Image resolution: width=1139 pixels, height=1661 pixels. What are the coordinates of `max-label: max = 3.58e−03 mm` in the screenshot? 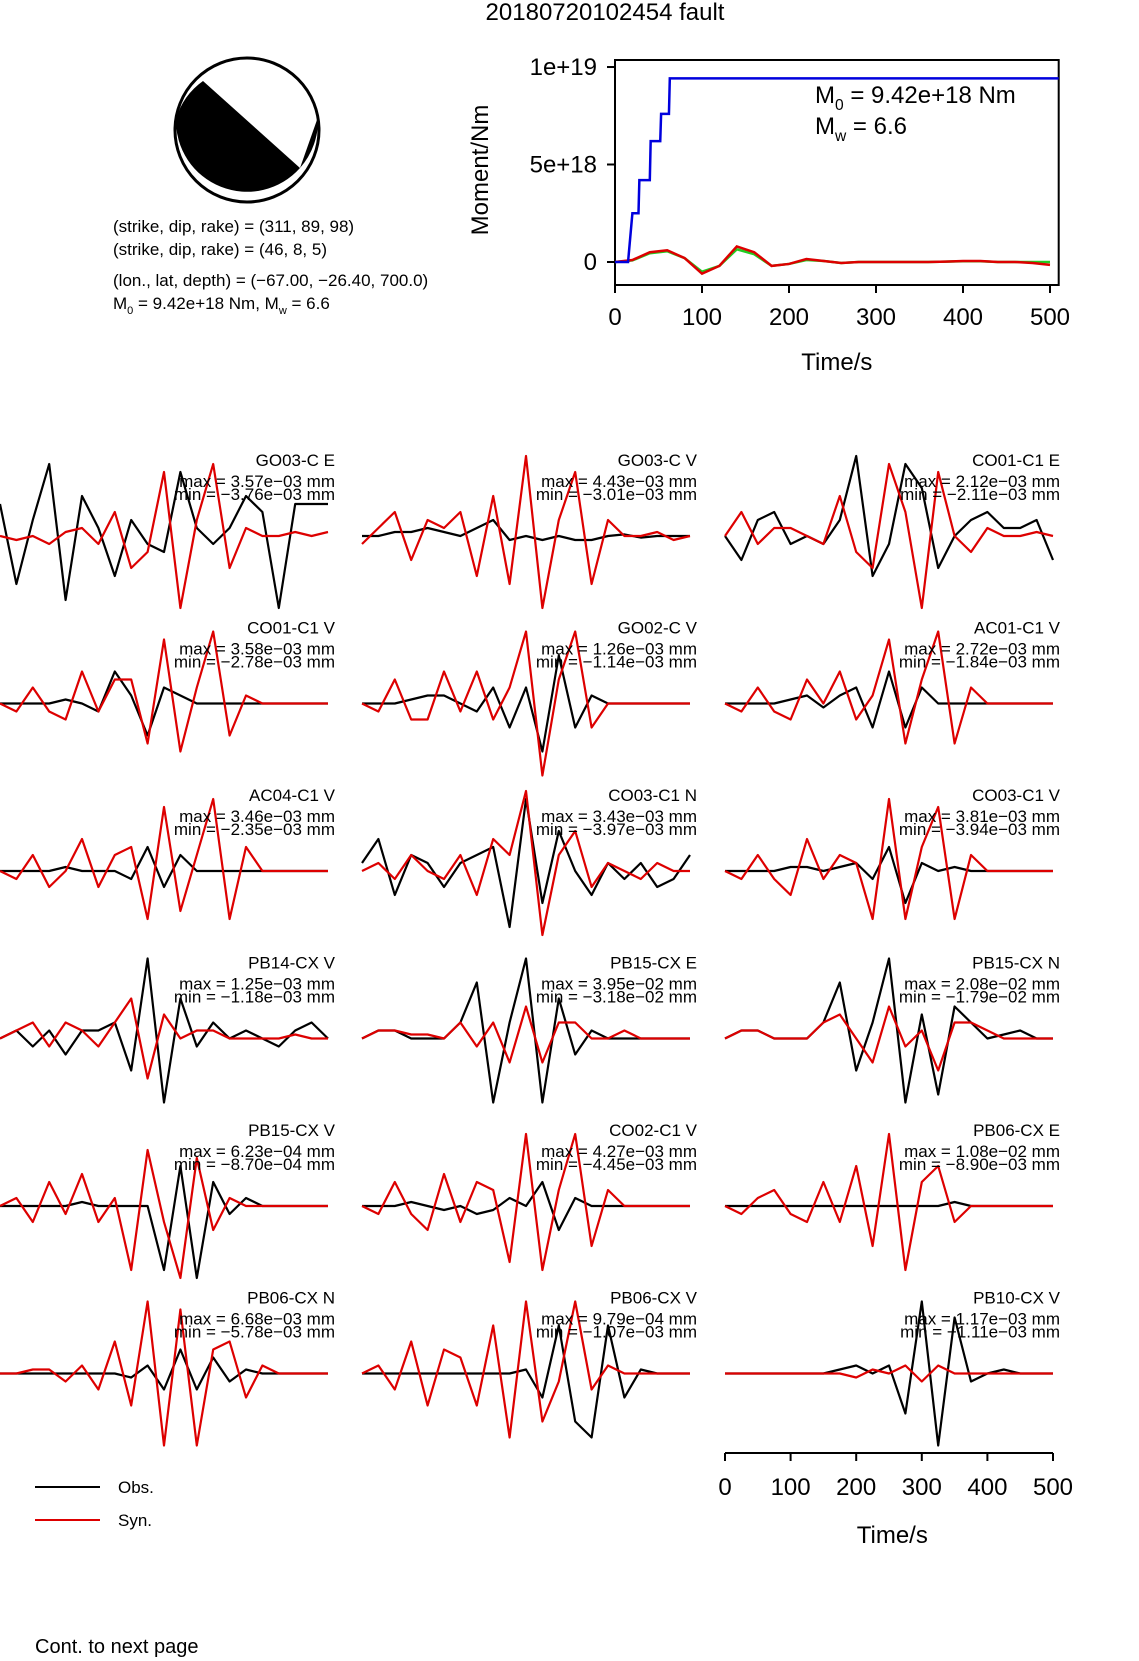 It's located at (257, 649).